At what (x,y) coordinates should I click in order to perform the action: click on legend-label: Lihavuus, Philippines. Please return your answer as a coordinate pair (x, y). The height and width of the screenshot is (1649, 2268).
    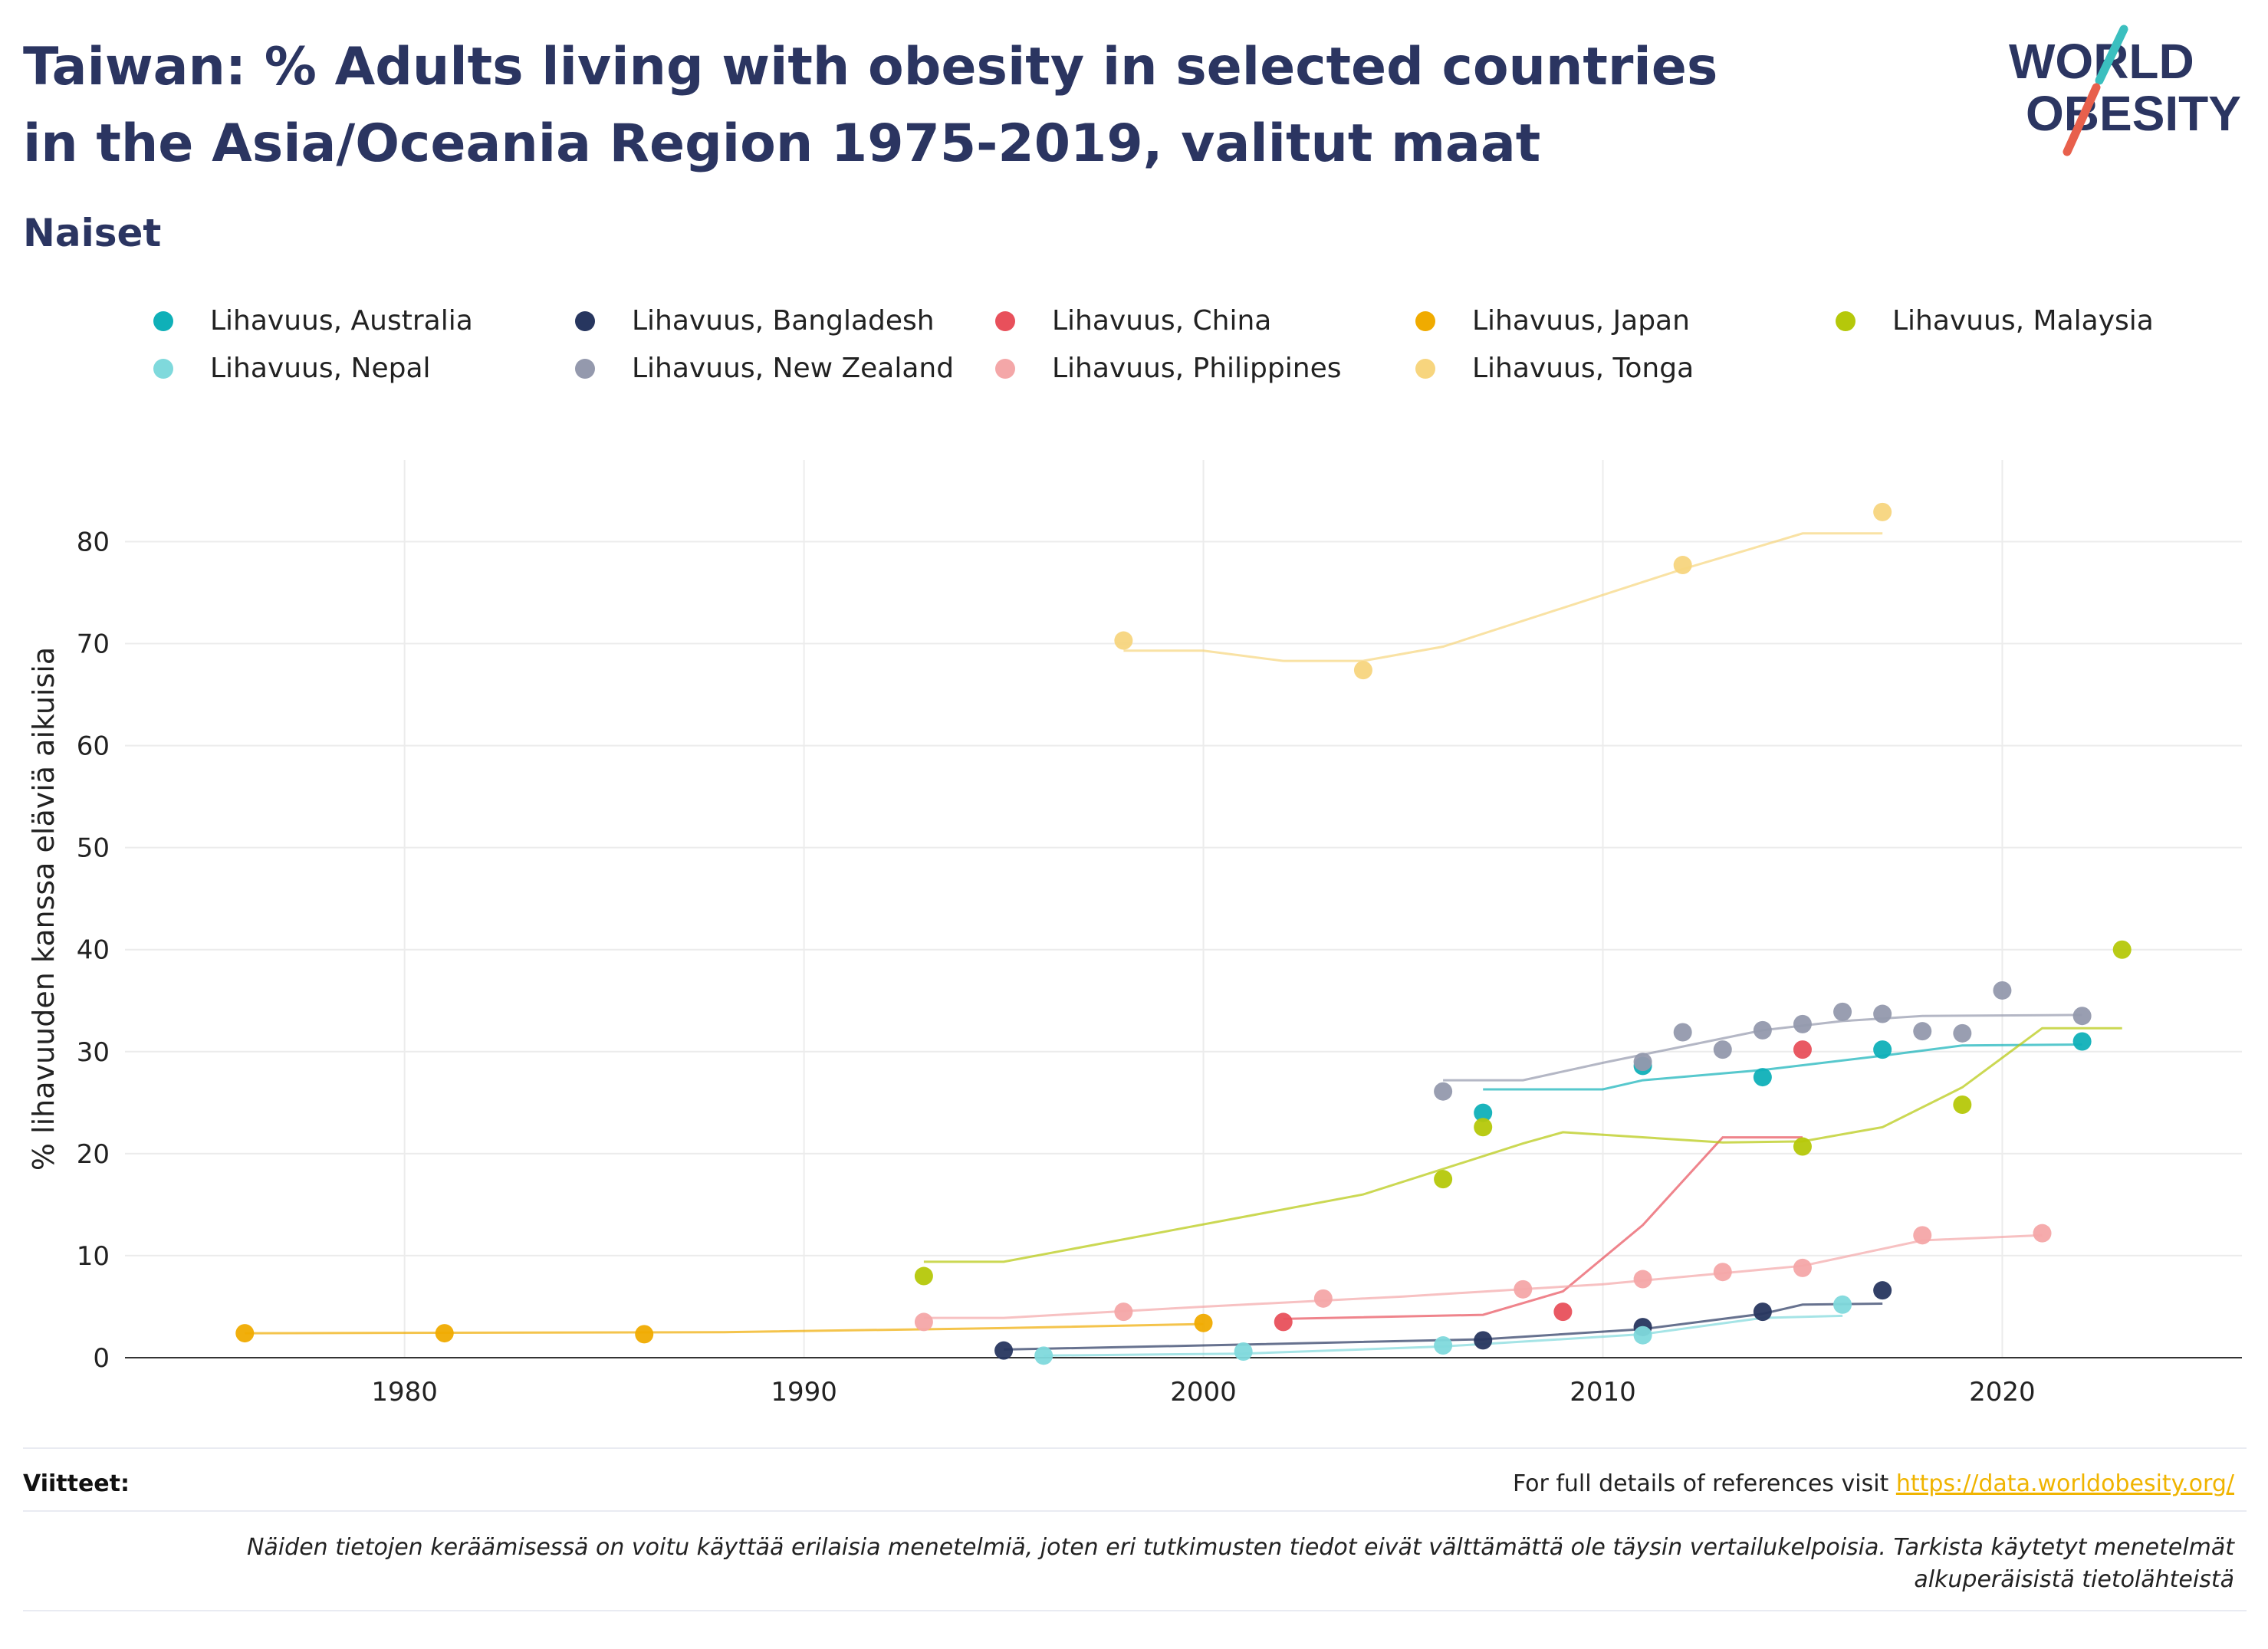
    Looking at the image, I should click on (1197, 368).